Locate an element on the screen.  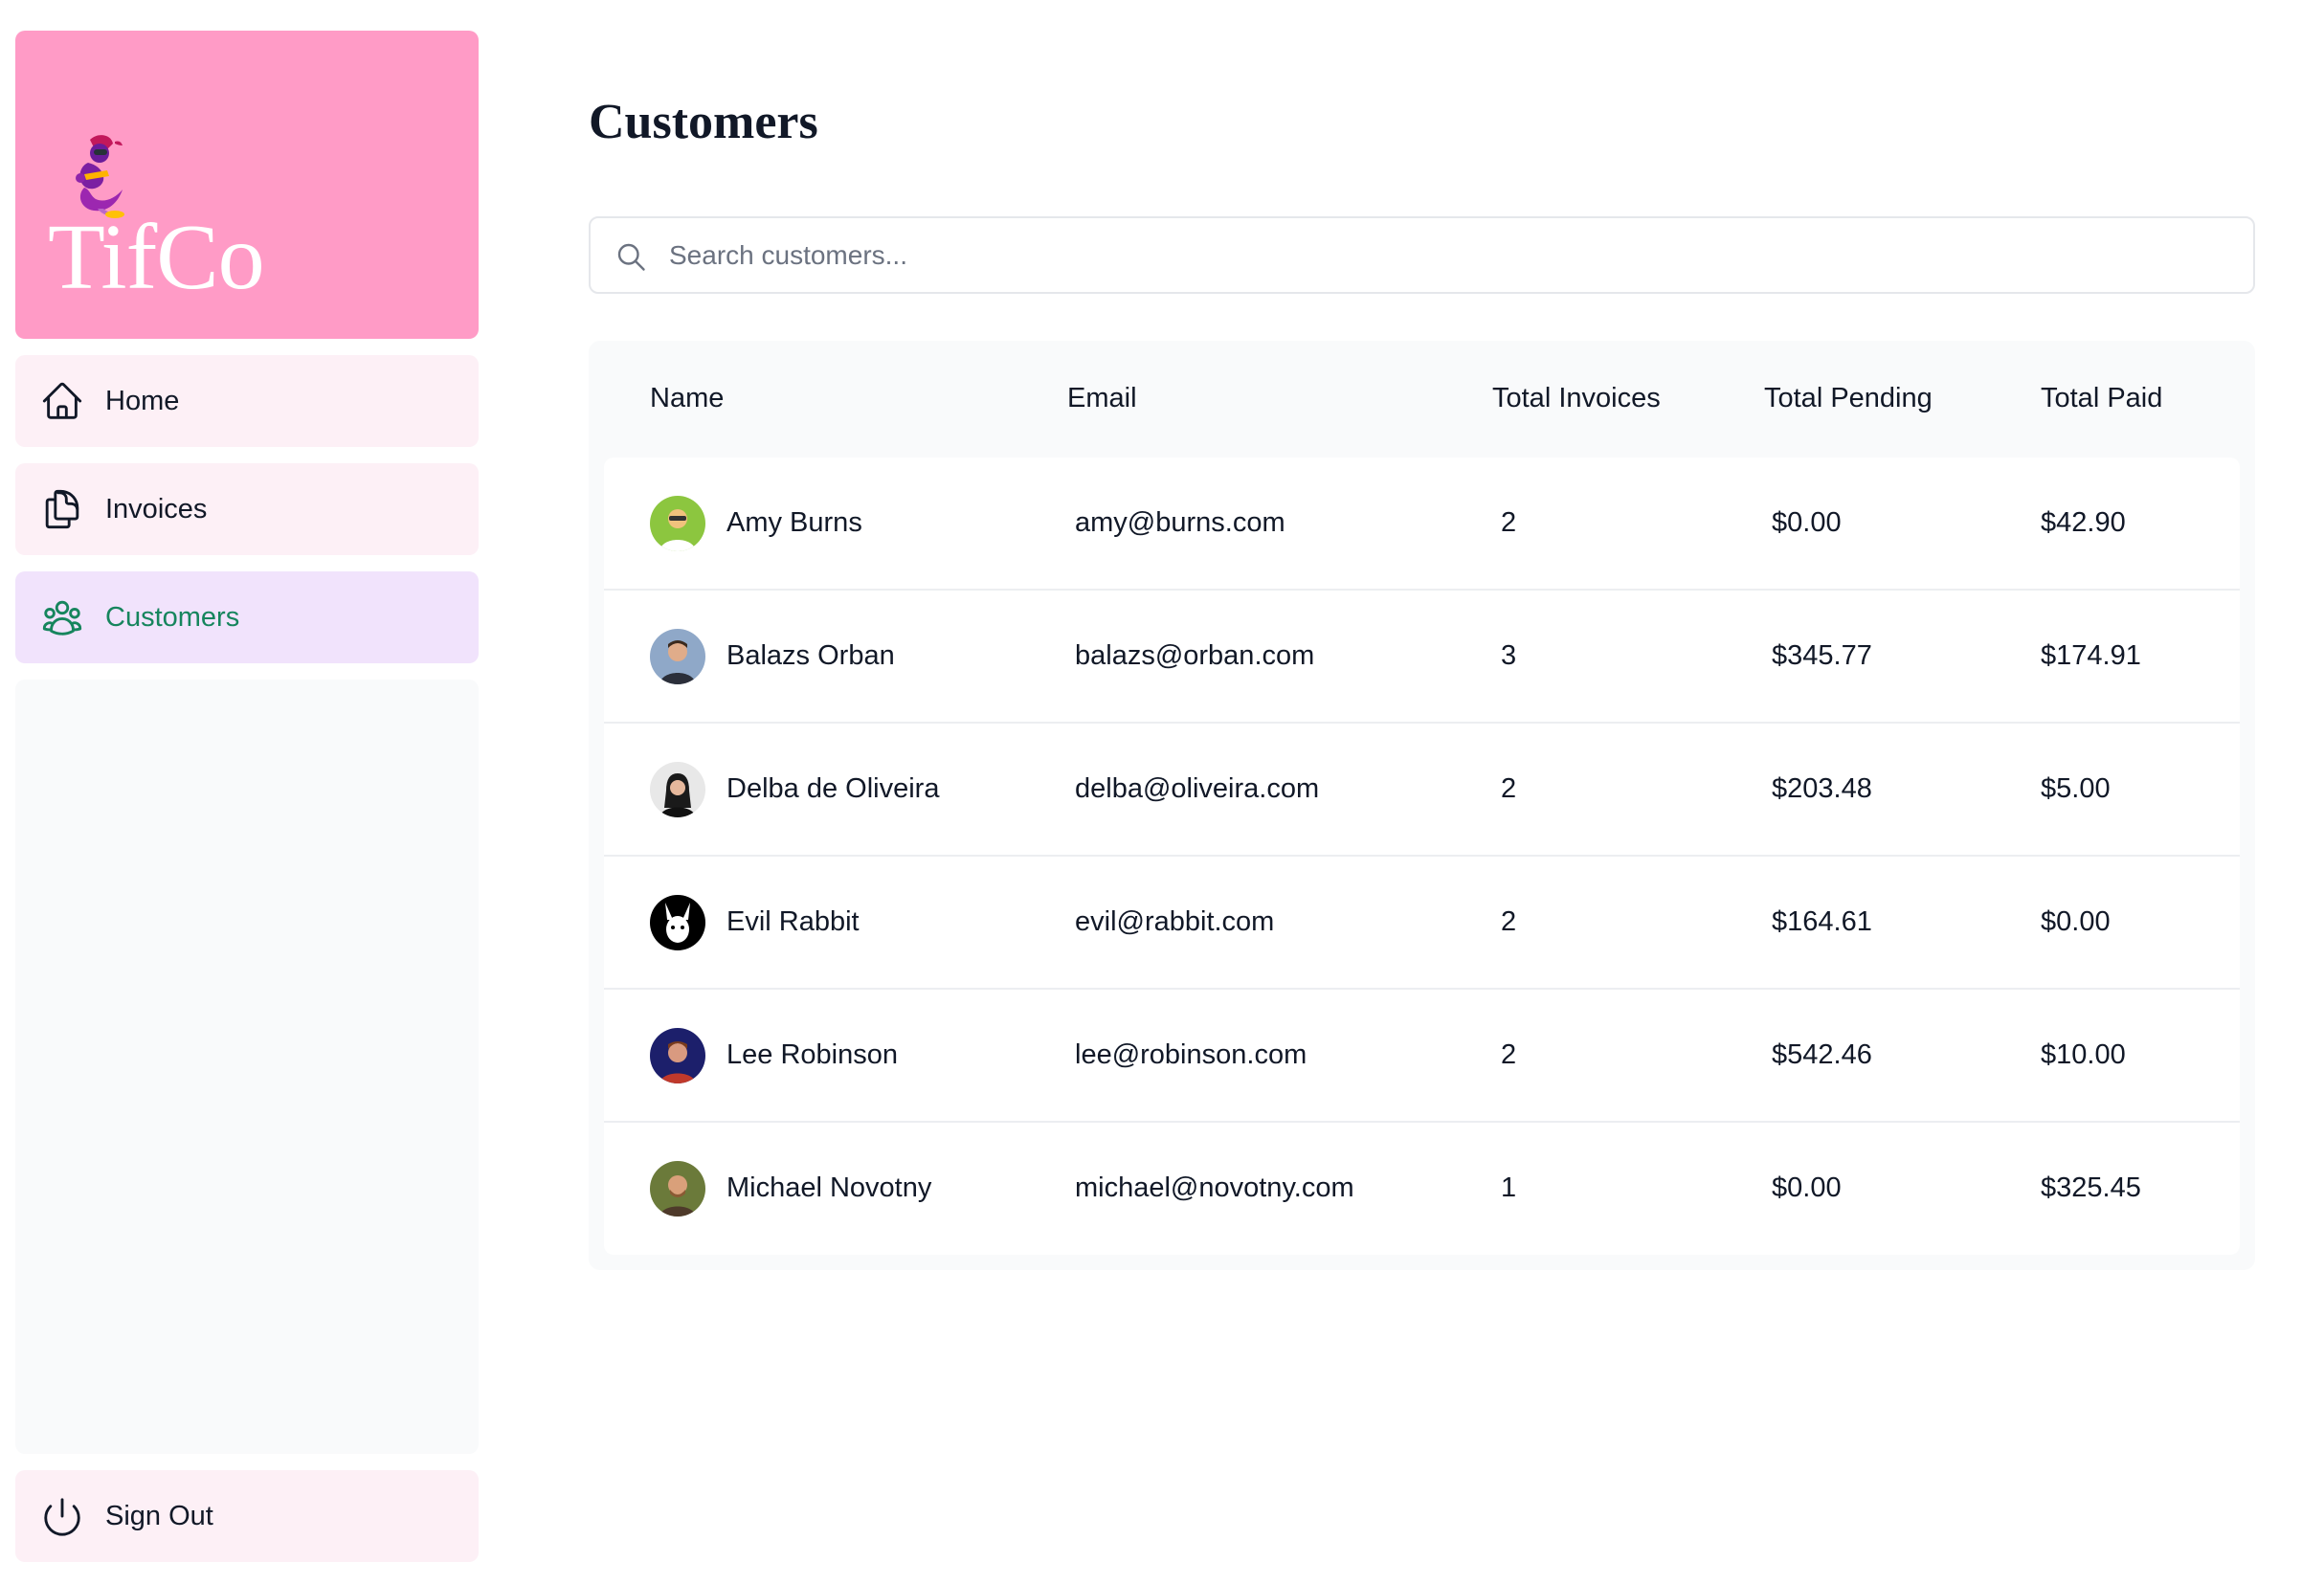
page-title: Customers is located at coordinates (703, 122).